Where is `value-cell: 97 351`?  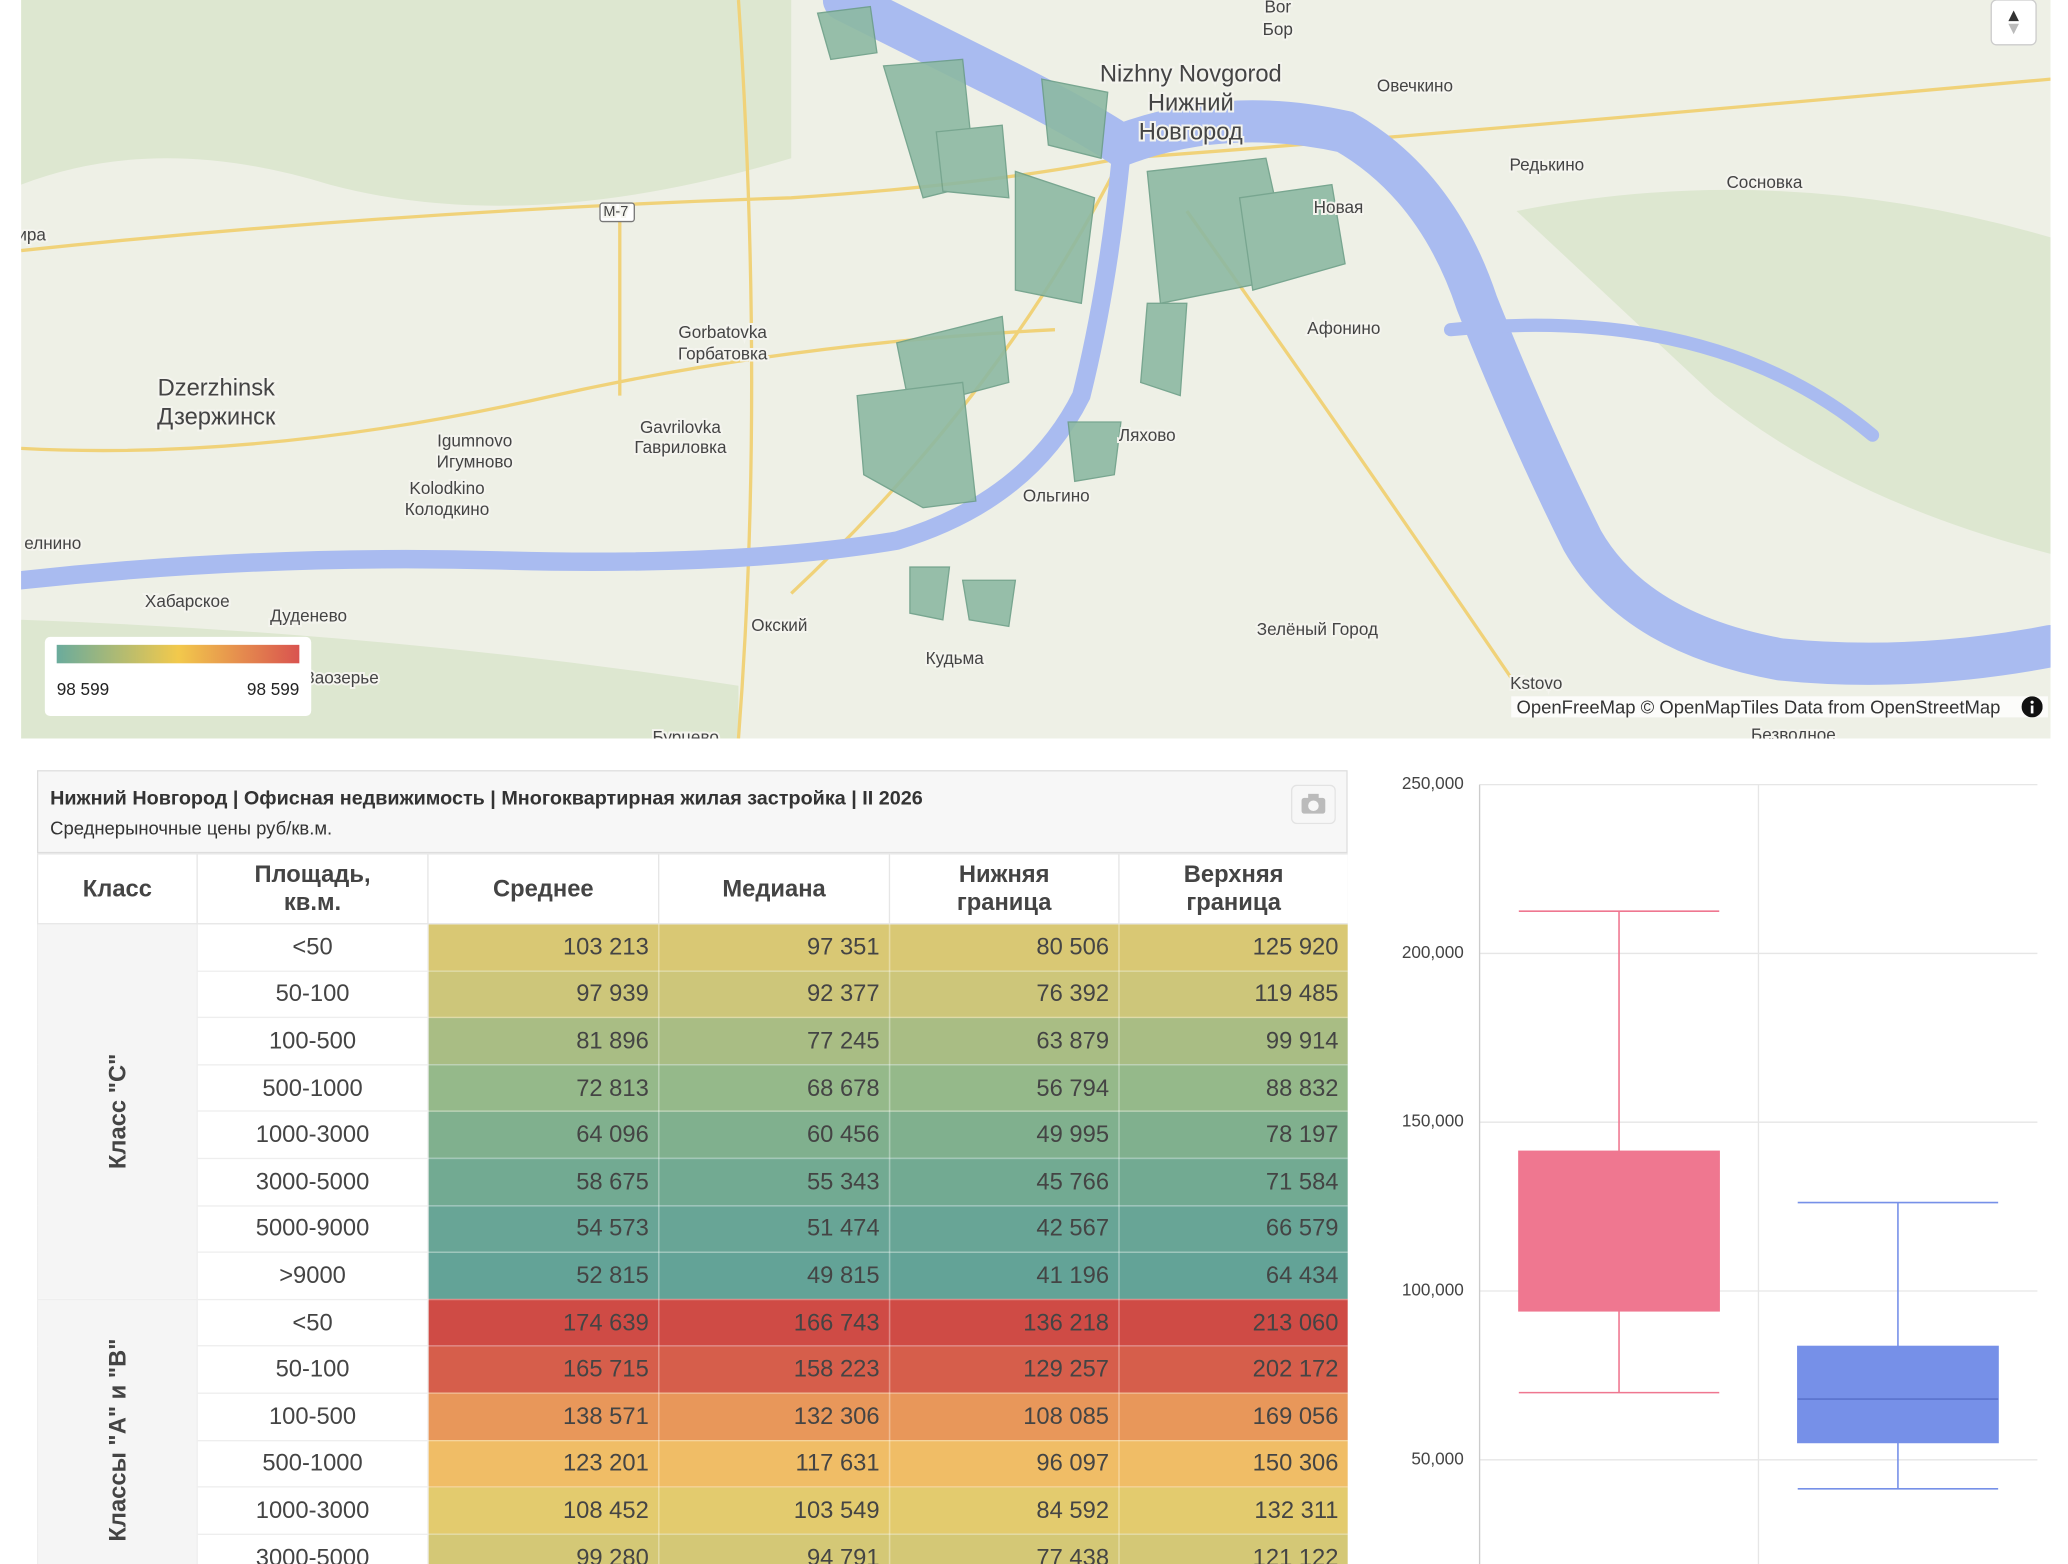 value-cell: 97 351 is located at coordinates (774, 947).